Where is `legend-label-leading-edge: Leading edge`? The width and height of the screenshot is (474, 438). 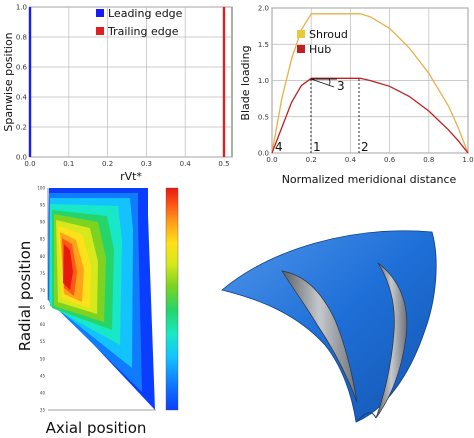 legend-label-leading-edge: Leading edge is located at coordinates (145, 13).